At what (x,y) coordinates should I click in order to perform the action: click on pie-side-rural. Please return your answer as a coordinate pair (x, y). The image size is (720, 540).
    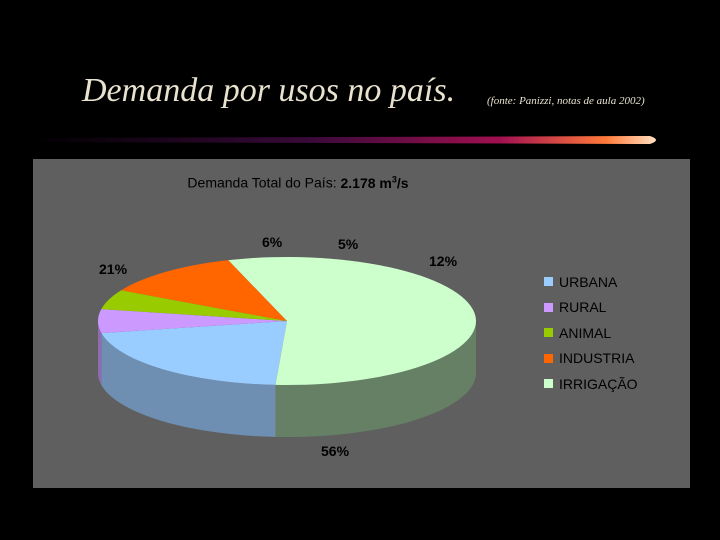
    Looking at the image, I should click on (100, 353).